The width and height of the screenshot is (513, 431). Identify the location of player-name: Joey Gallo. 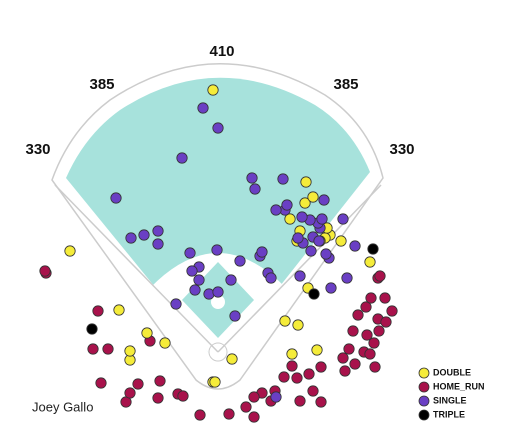
(62, 406).